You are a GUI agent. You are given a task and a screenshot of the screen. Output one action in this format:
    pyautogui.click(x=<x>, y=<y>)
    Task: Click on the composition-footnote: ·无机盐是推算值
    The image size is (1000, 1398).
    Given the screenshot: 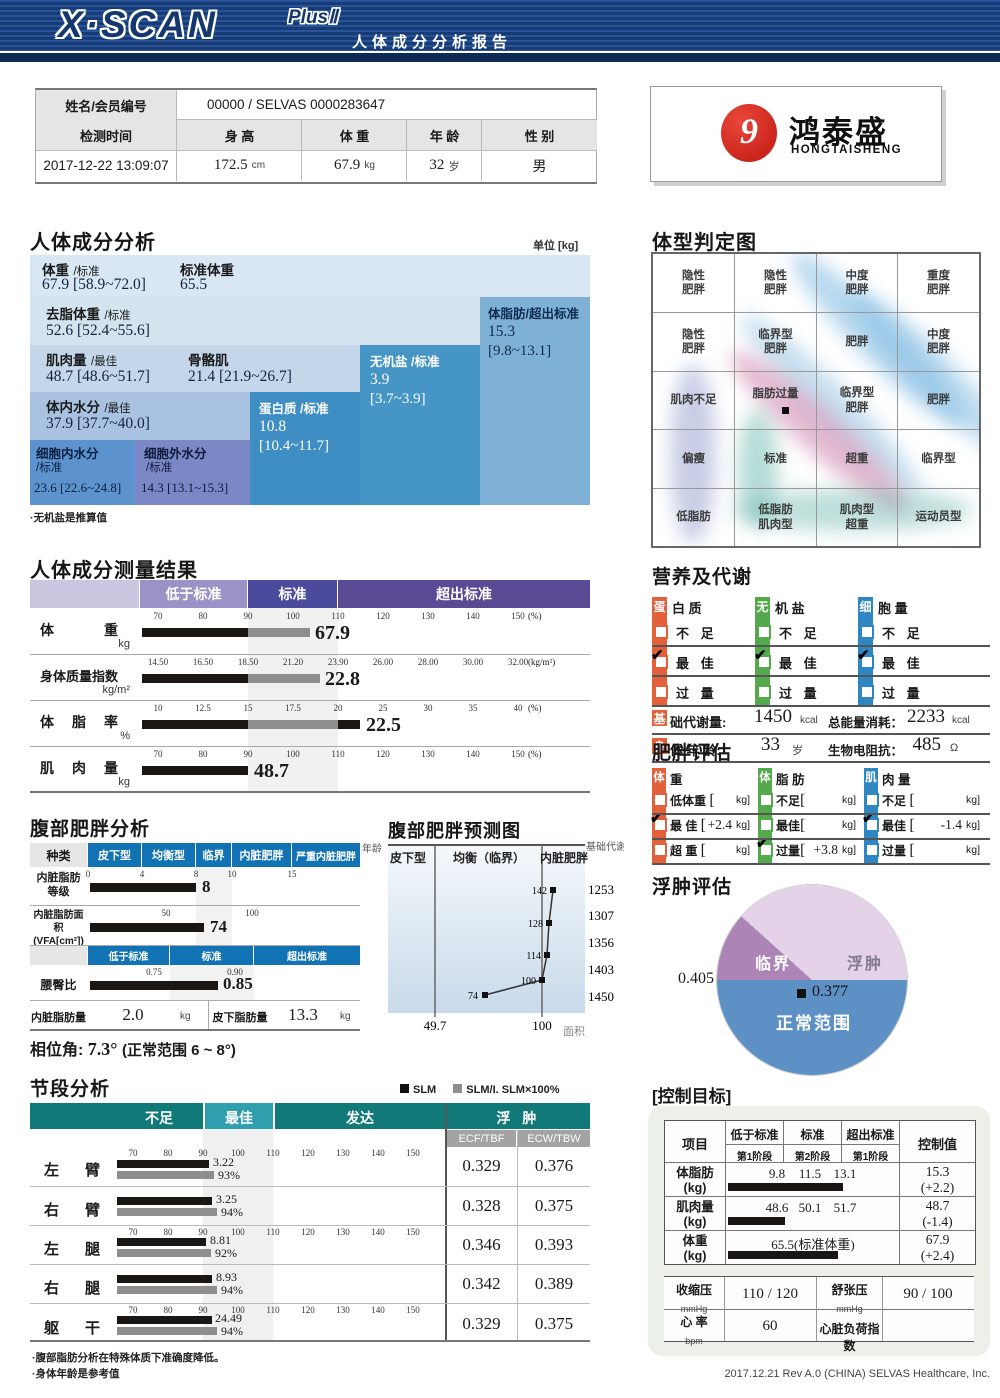 What is the action you would take?
    pyautogui.click(x=68, y=518)
    